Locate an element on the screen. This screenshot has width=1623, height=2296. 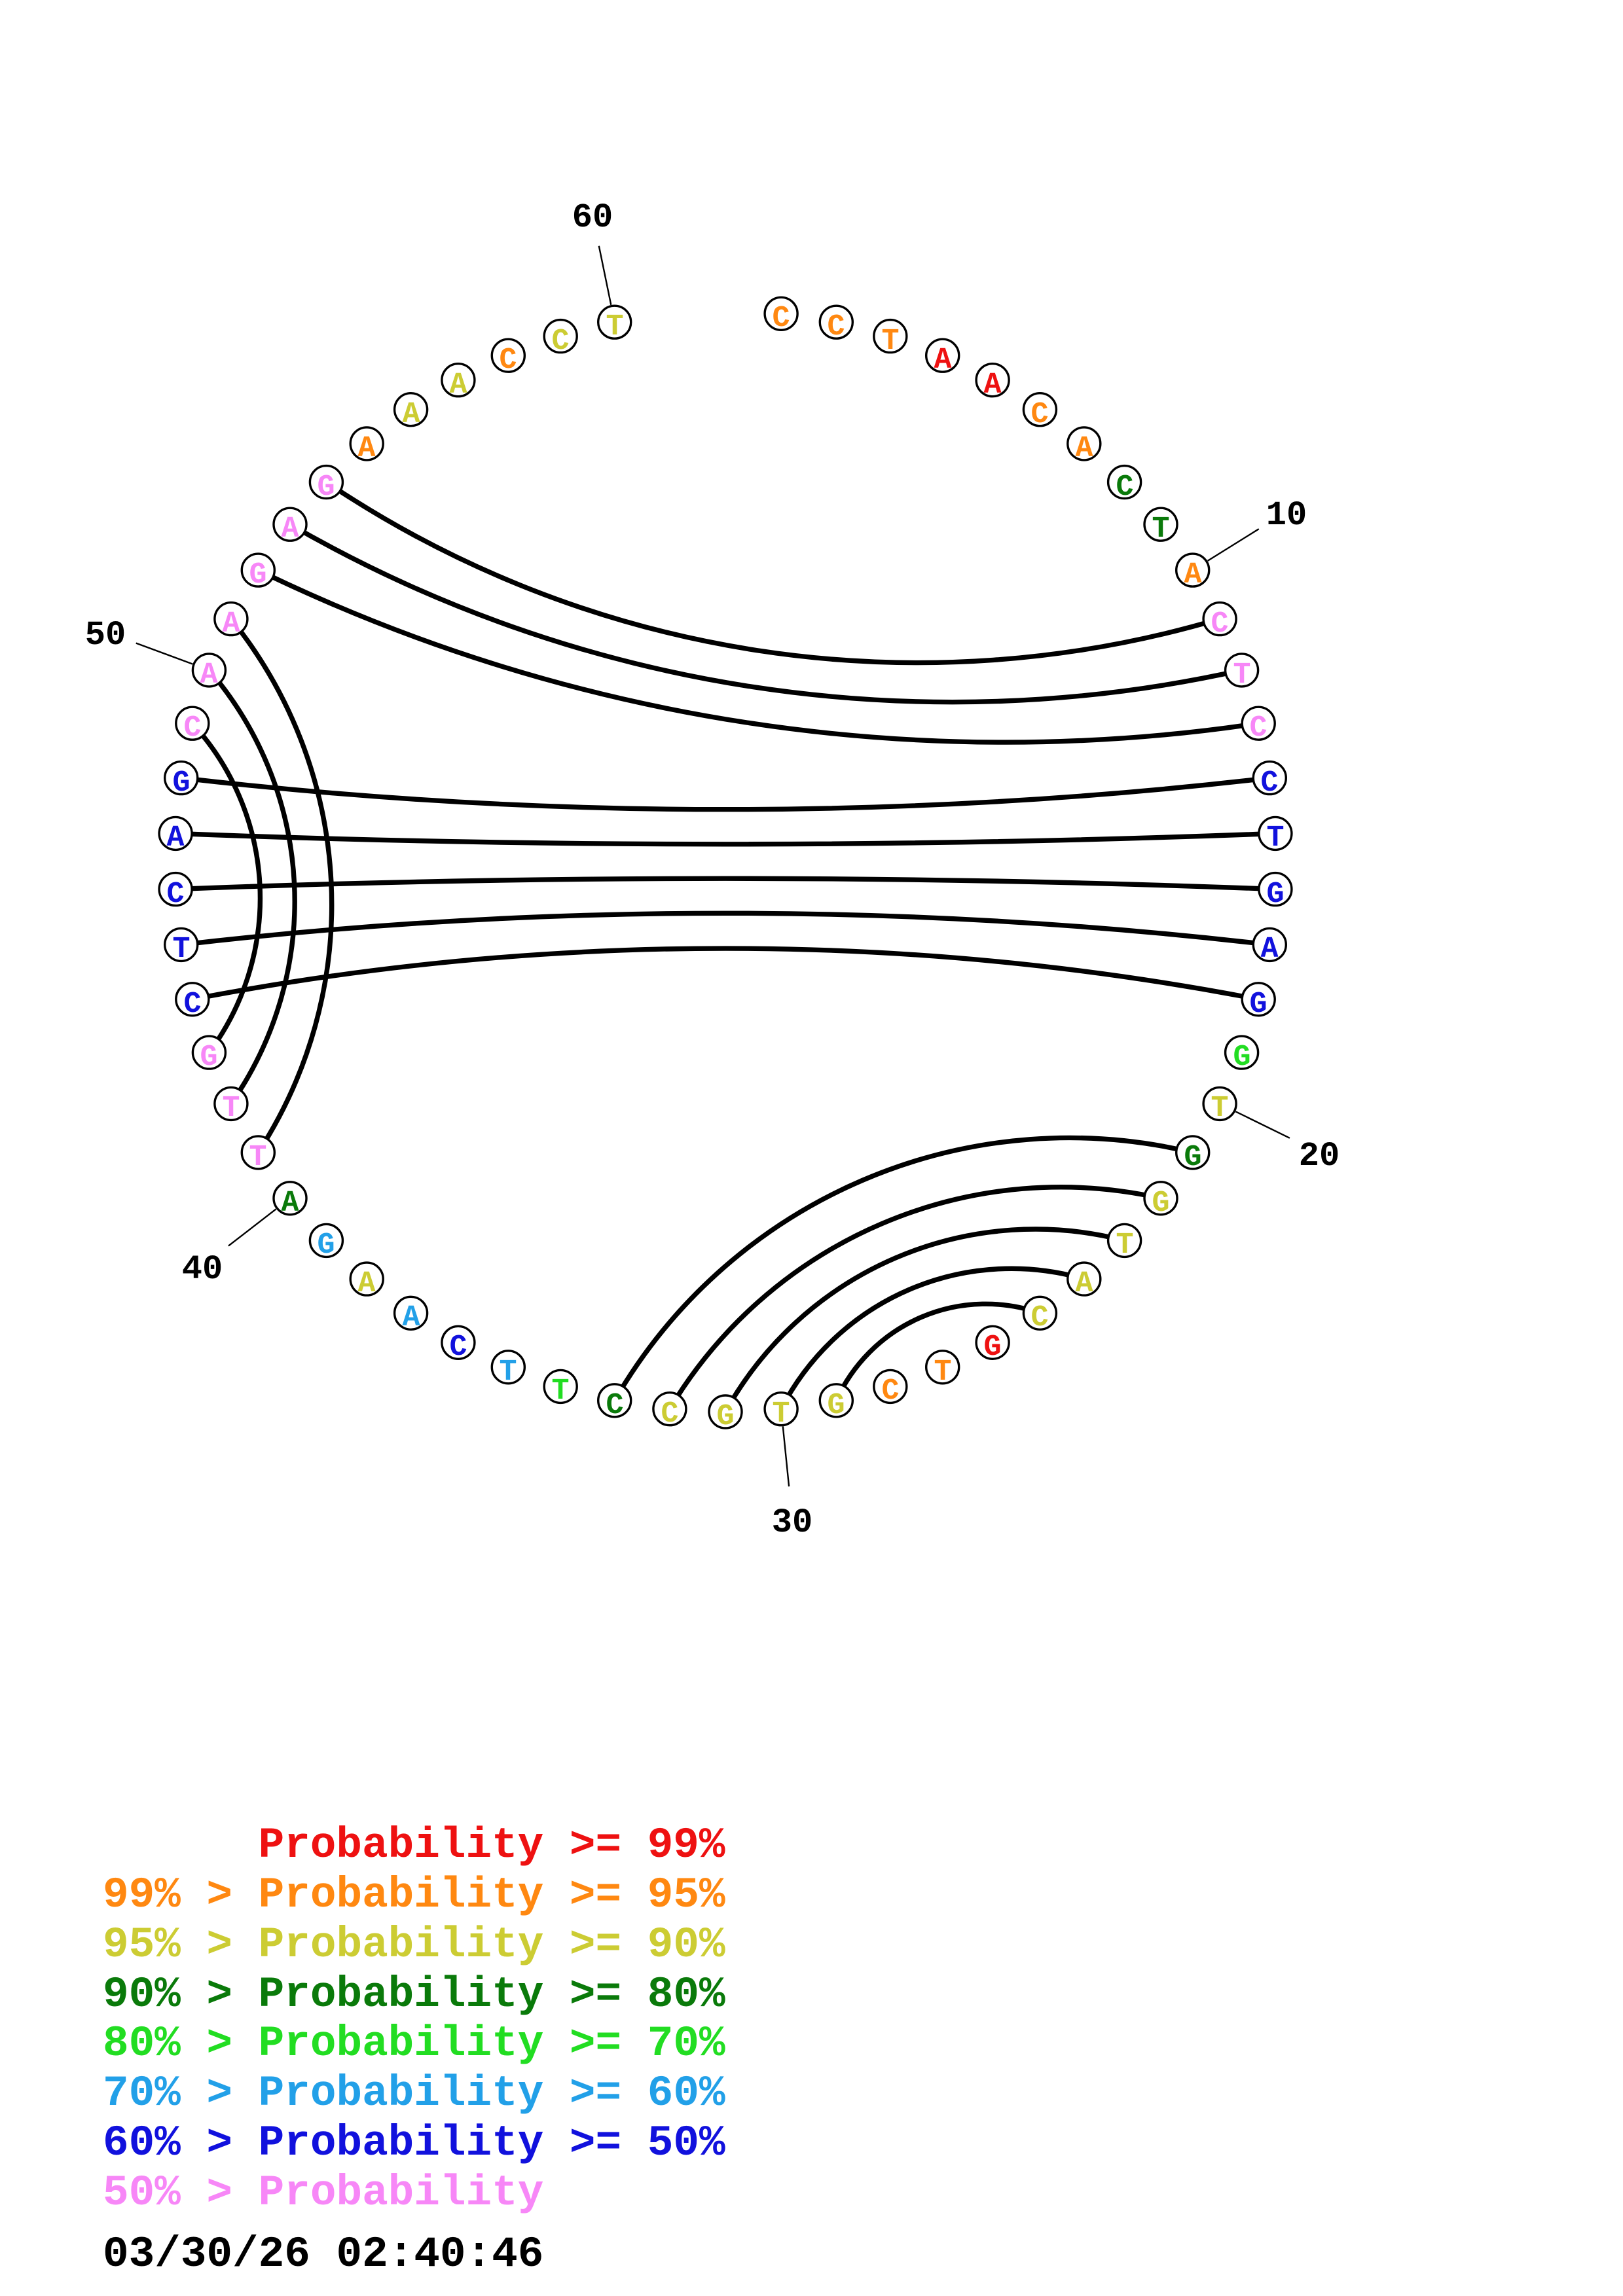
svg-text: 80% > Probability >= 70% is located at coordinates (414, 2043).